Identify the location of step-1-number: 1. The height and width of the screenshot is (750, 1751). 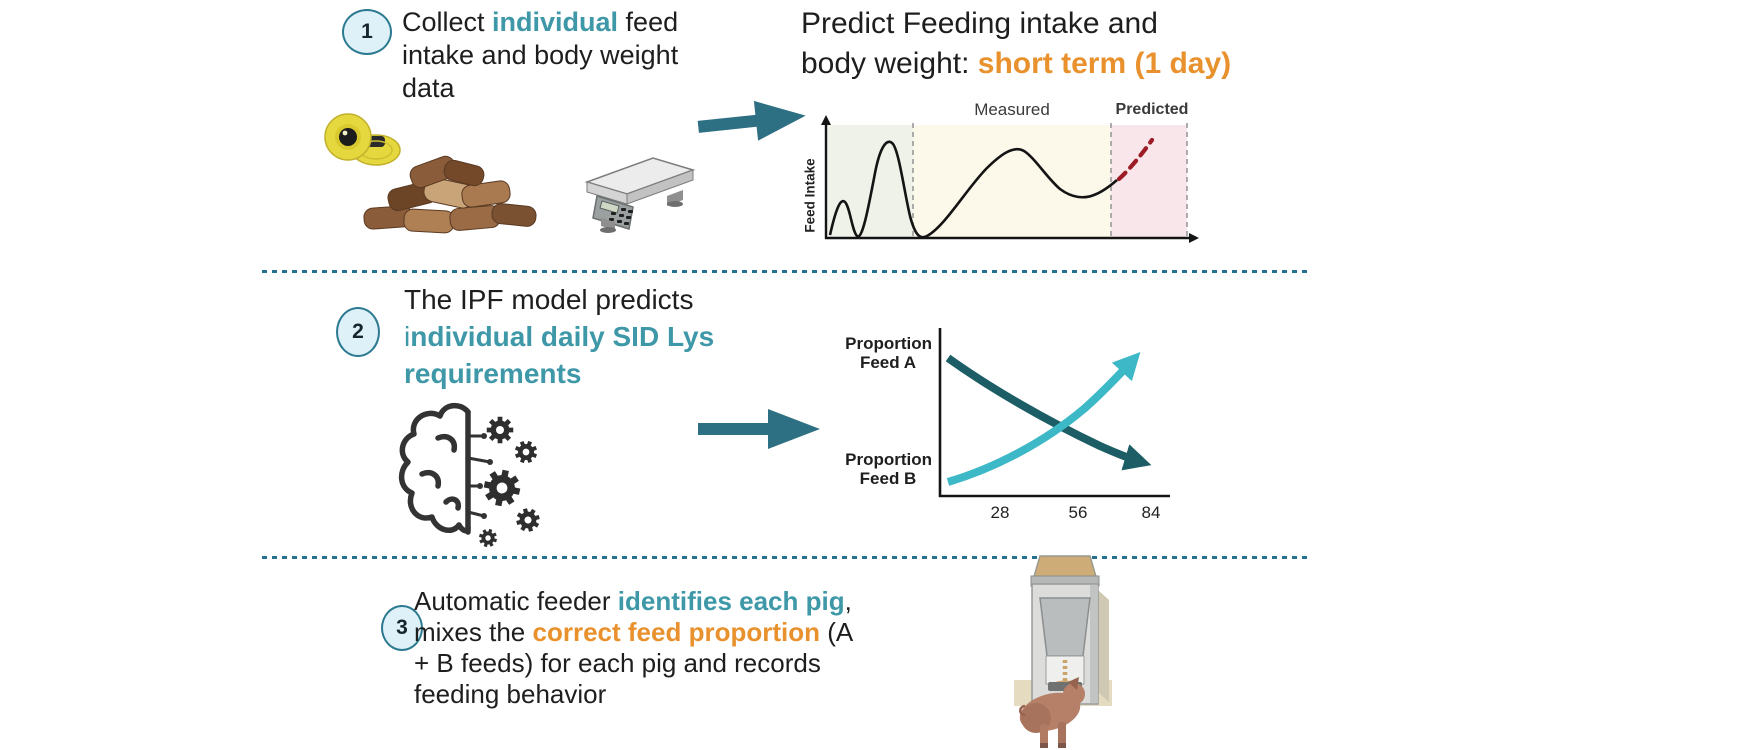
(367, 31).